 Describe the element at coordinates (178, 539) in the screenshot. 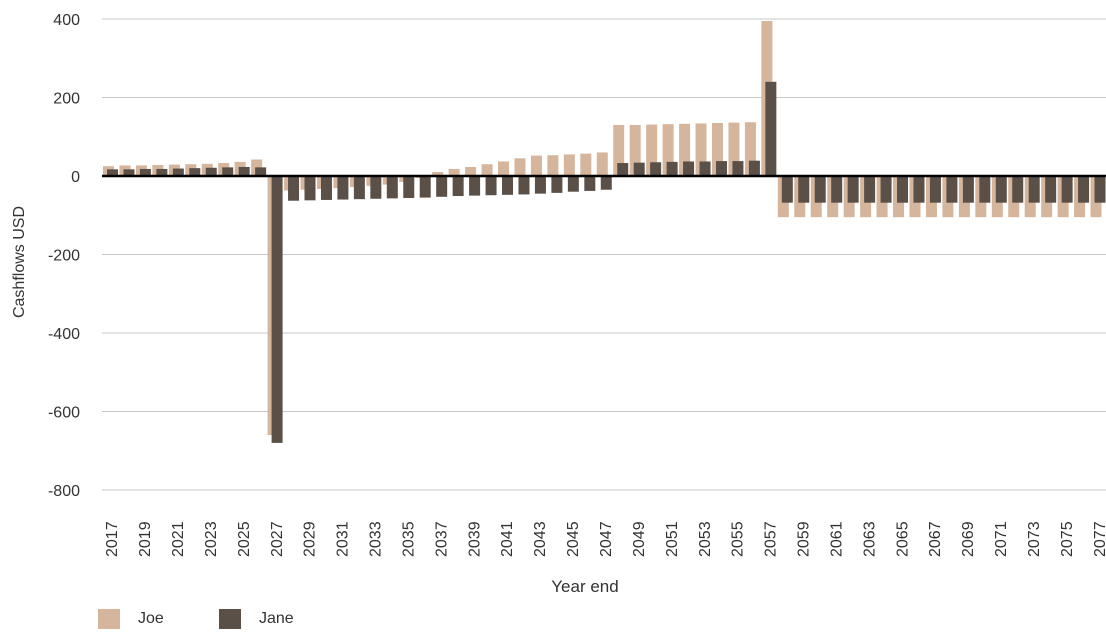

I see `x-tick-label: 2021` at that location.